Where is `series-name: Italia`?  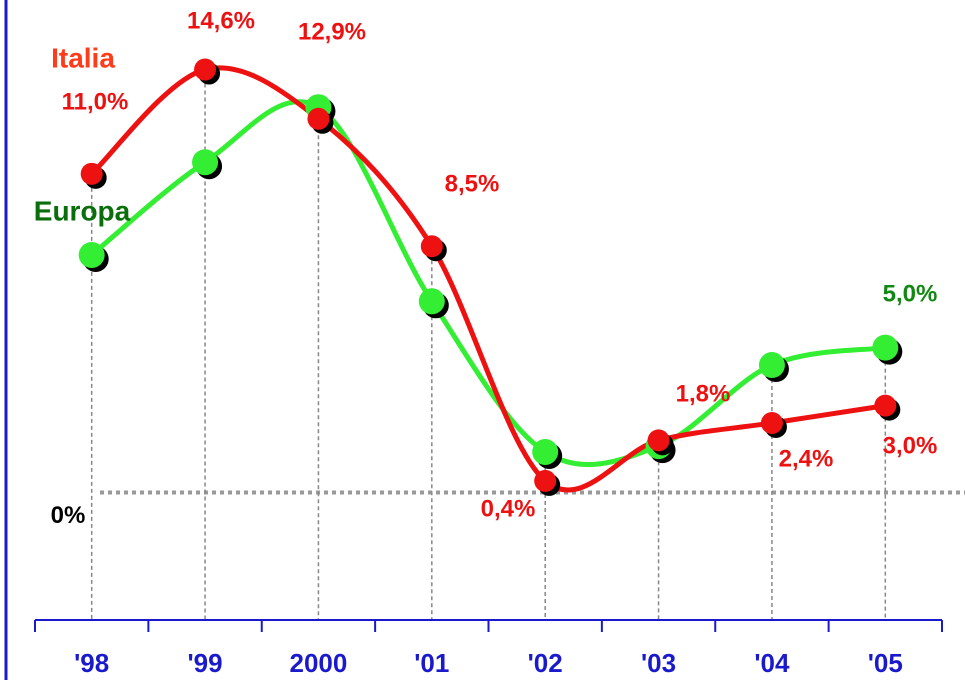
series-name: Italia is located at coordinates (83, 57).